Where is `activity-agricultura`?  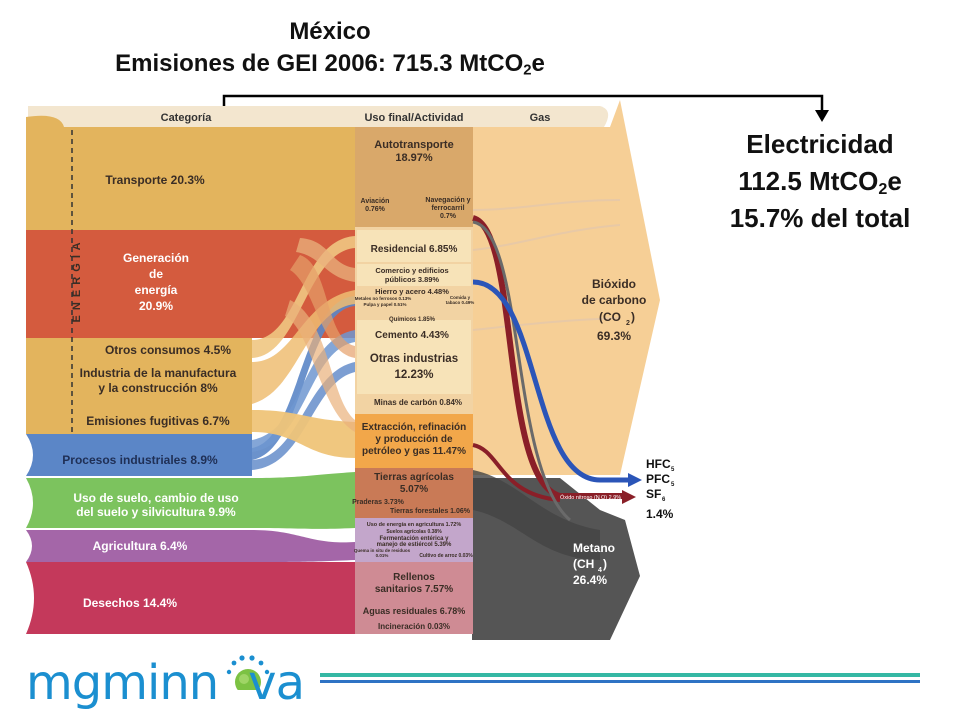
activity-agricultura is located at coordinates (414, 540).